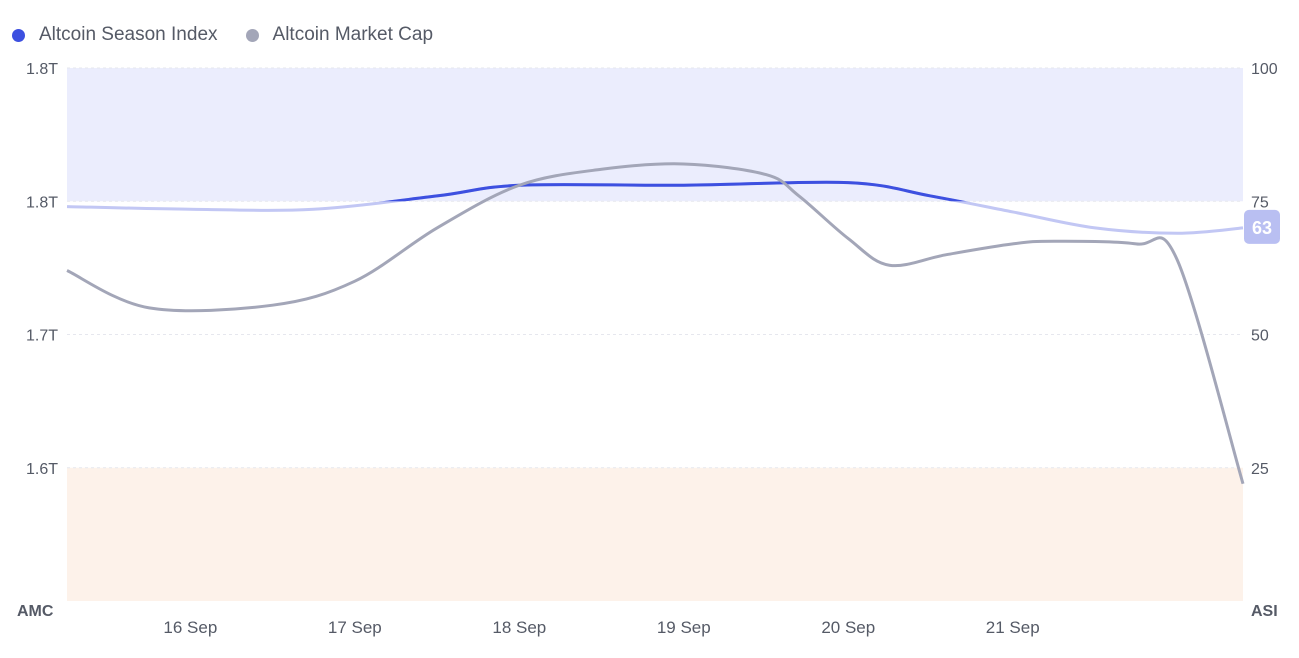 This screenshot has height=658, width=1299. What do you see at coordinates (1013, 627) in the screenshot?
I see `x-axis-tick-label: 21 Sep` at bounding box center [1013, 627].